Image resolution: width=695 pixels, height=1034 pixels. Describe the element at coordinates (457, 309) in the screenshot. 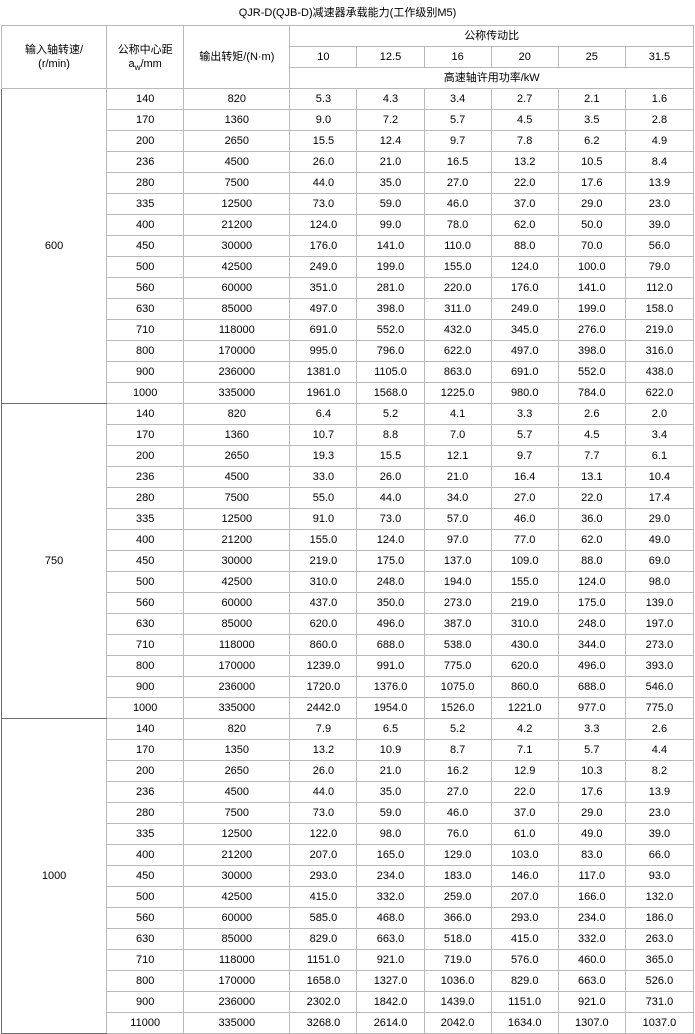

I see `power-cell-ratio-16: 311.0` at that location.